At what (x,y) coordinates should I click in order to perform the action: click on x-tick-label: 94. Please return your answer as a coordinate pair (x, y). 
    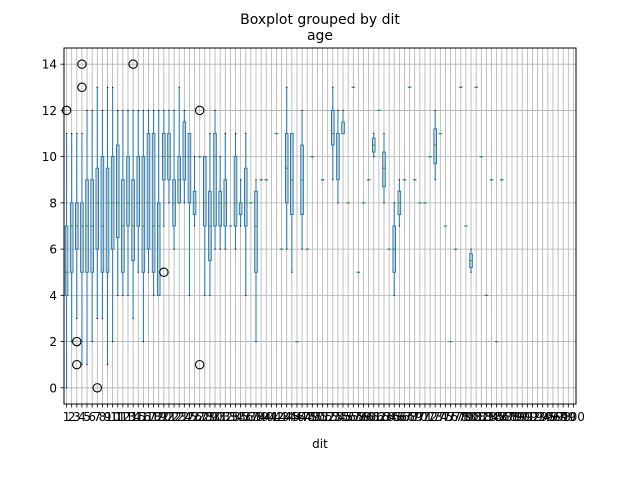
    Looking at the image, I should click on (542, 417).